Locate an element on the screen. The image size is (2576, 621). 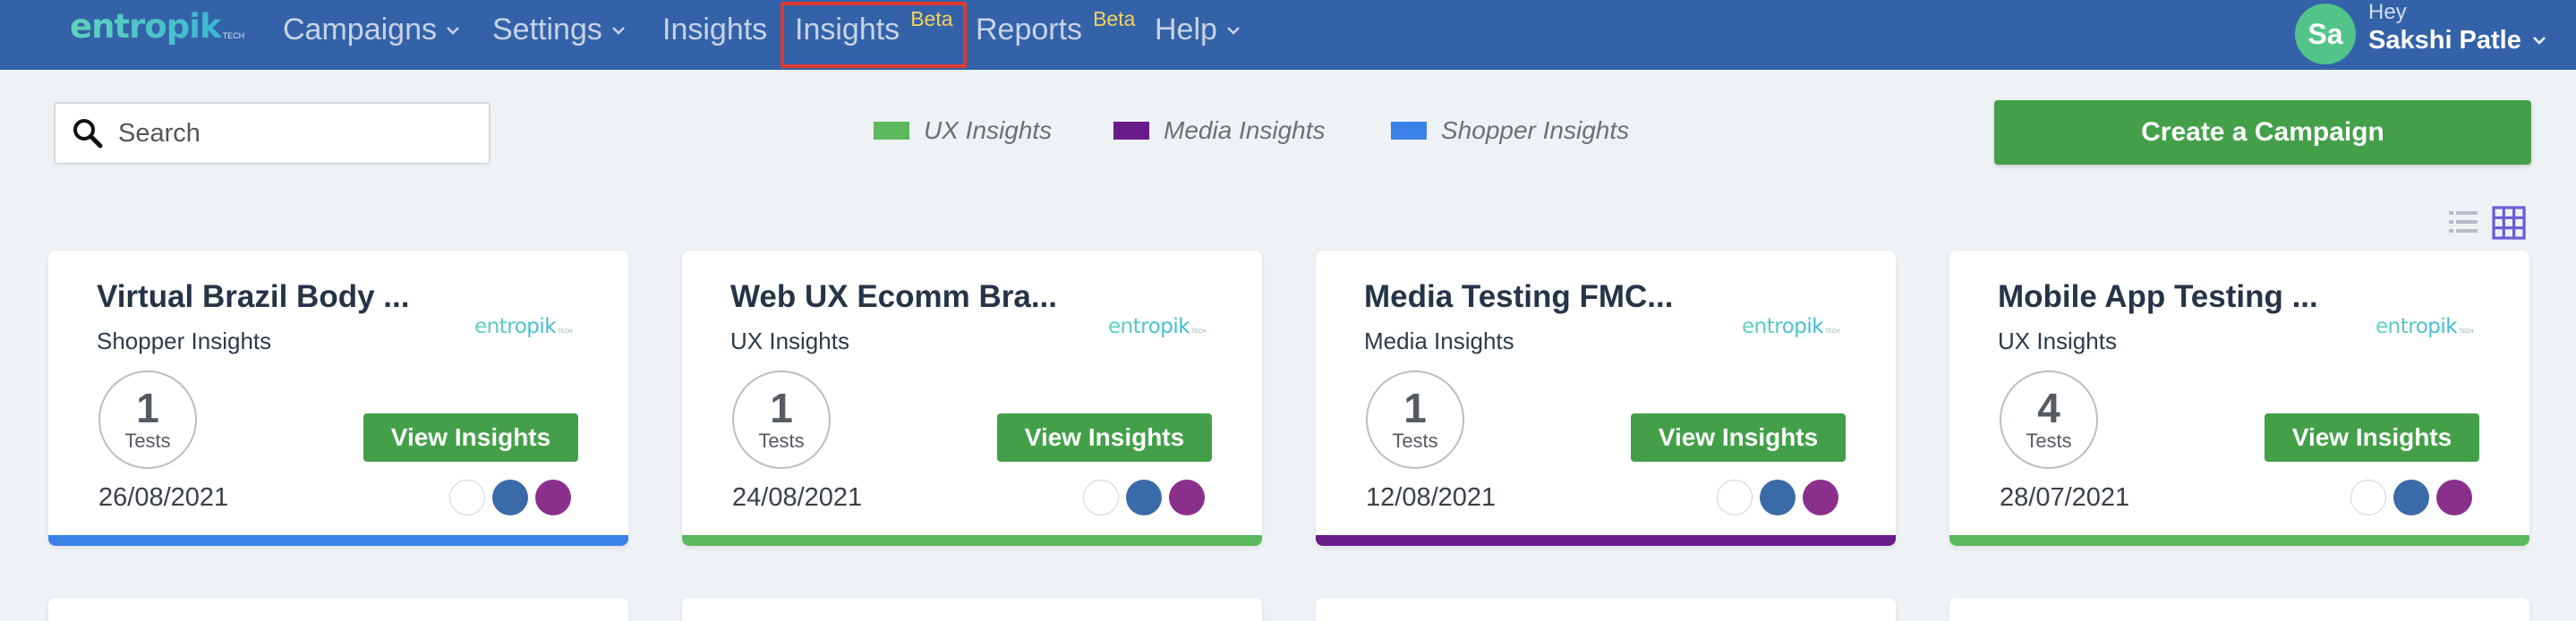
nav-help: Help is located at coordinates (1198, 30).